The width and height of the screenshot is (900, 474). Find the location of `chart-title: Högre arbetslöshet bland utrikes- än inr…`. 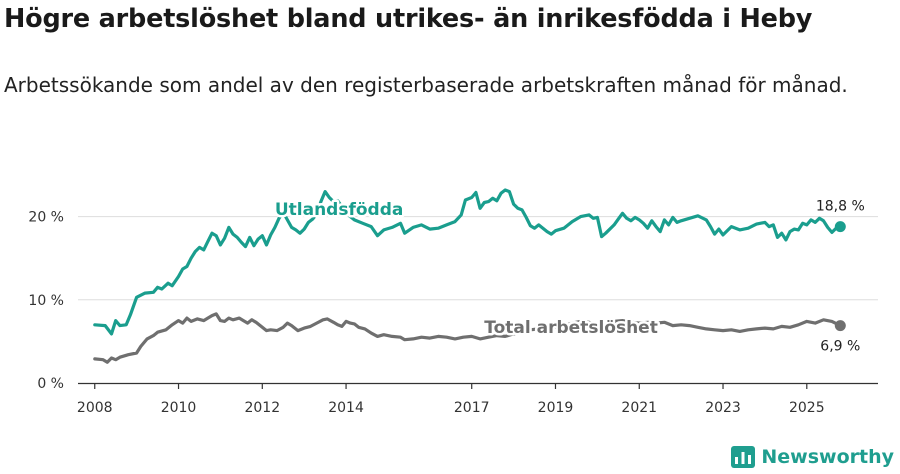

chart-title: Högre arbetslöshet bland utrikes- än inr… is located at coordinates (408, 19).